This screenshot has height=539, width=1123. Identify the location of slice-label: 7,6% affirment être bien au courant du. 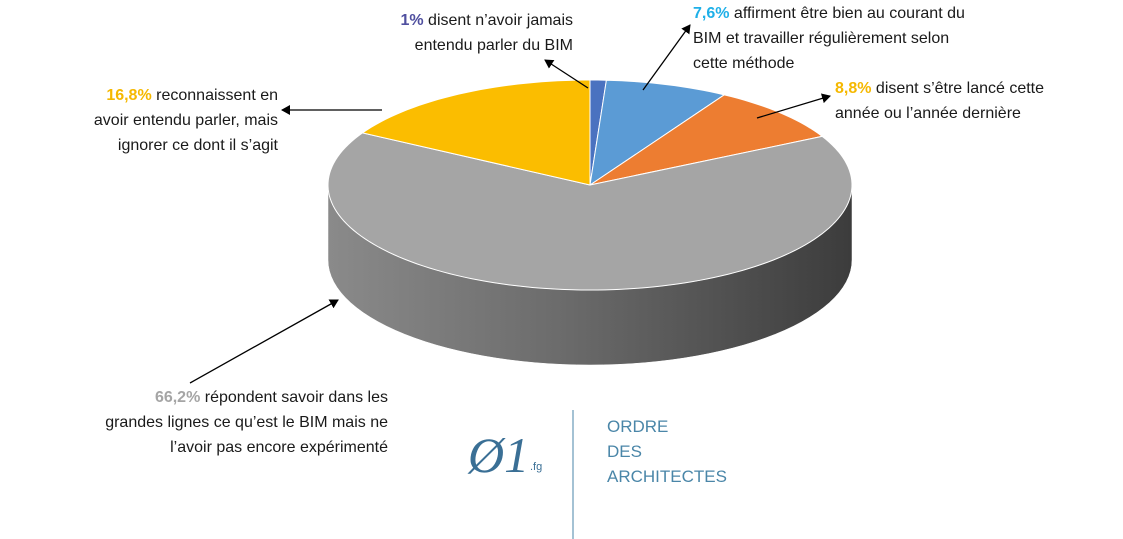
(829, 13).